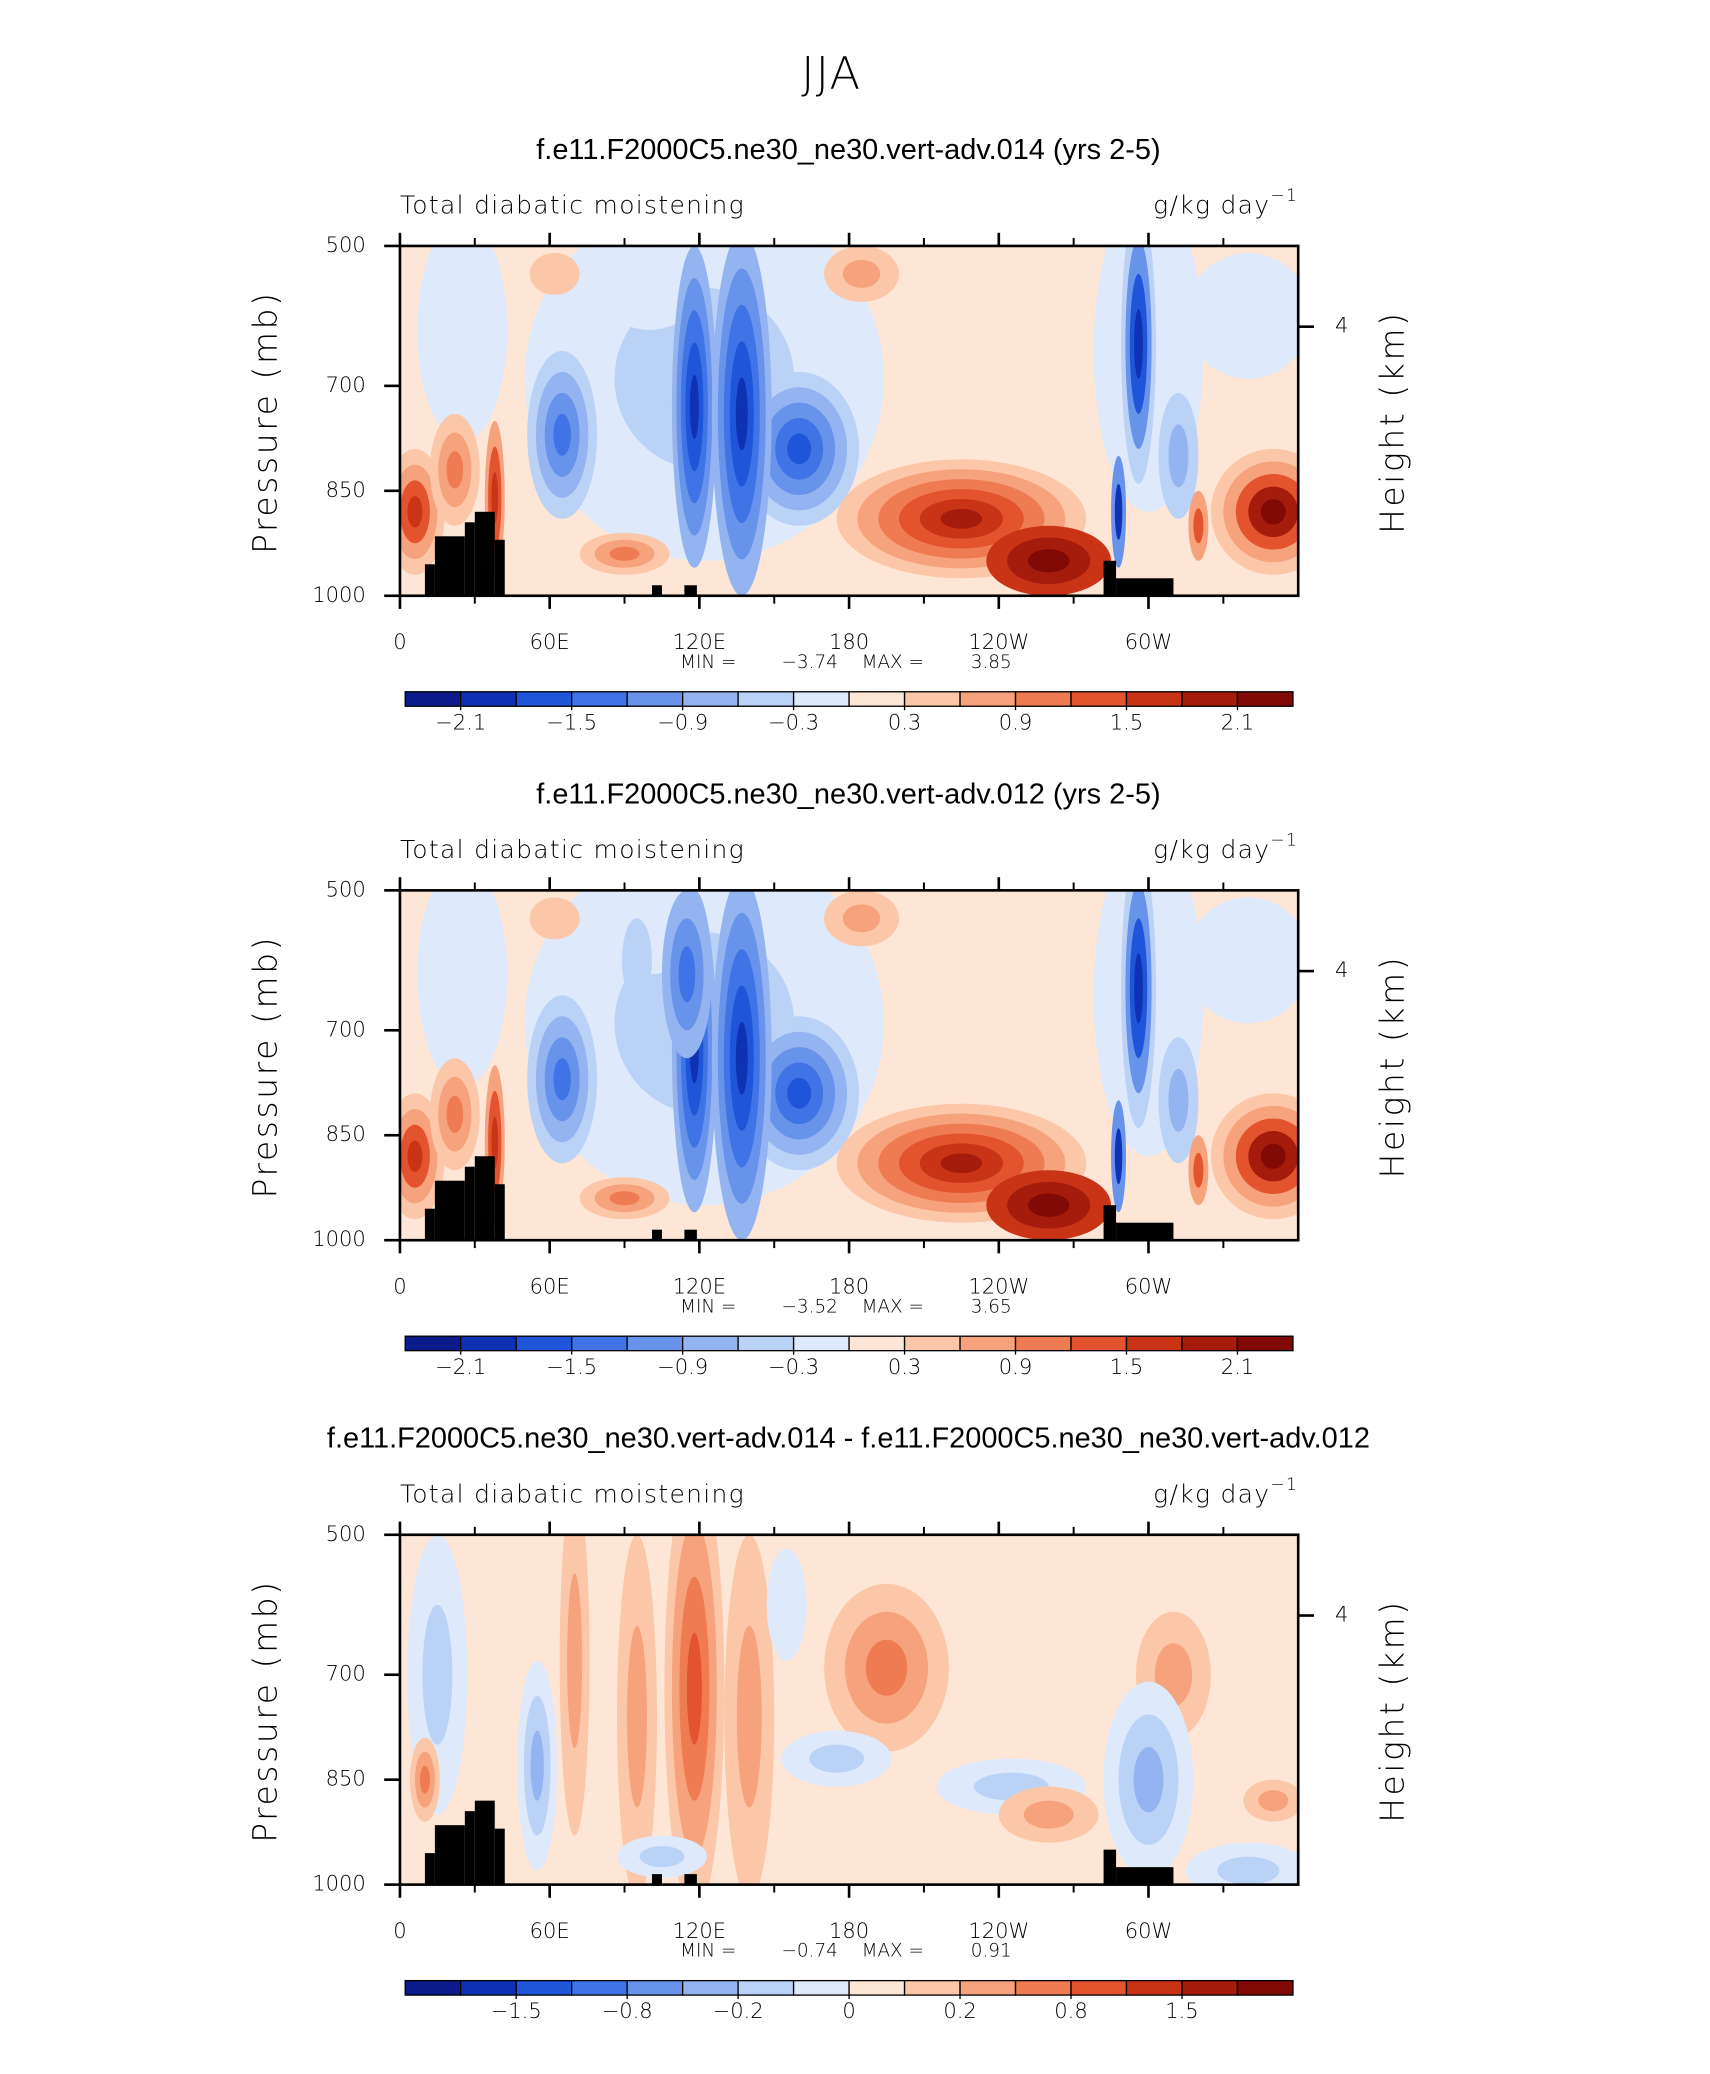  What do you see at coordinates (849, 641) in the screenshot?
I see `x-tick-label: 180` at bounding box center [849, 641].